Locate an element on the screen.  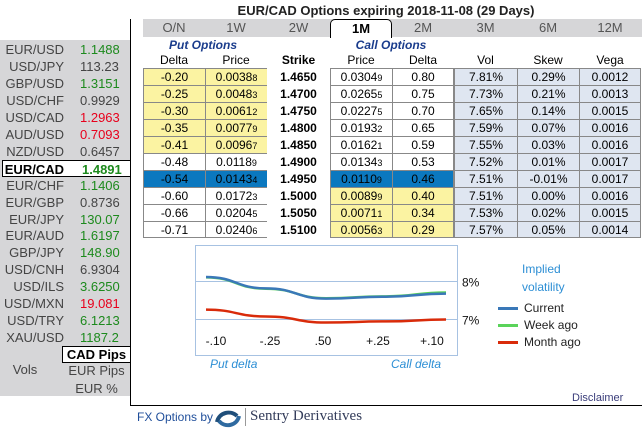
call-delta-cell: 0.80 is located at coordinates (423, 76).